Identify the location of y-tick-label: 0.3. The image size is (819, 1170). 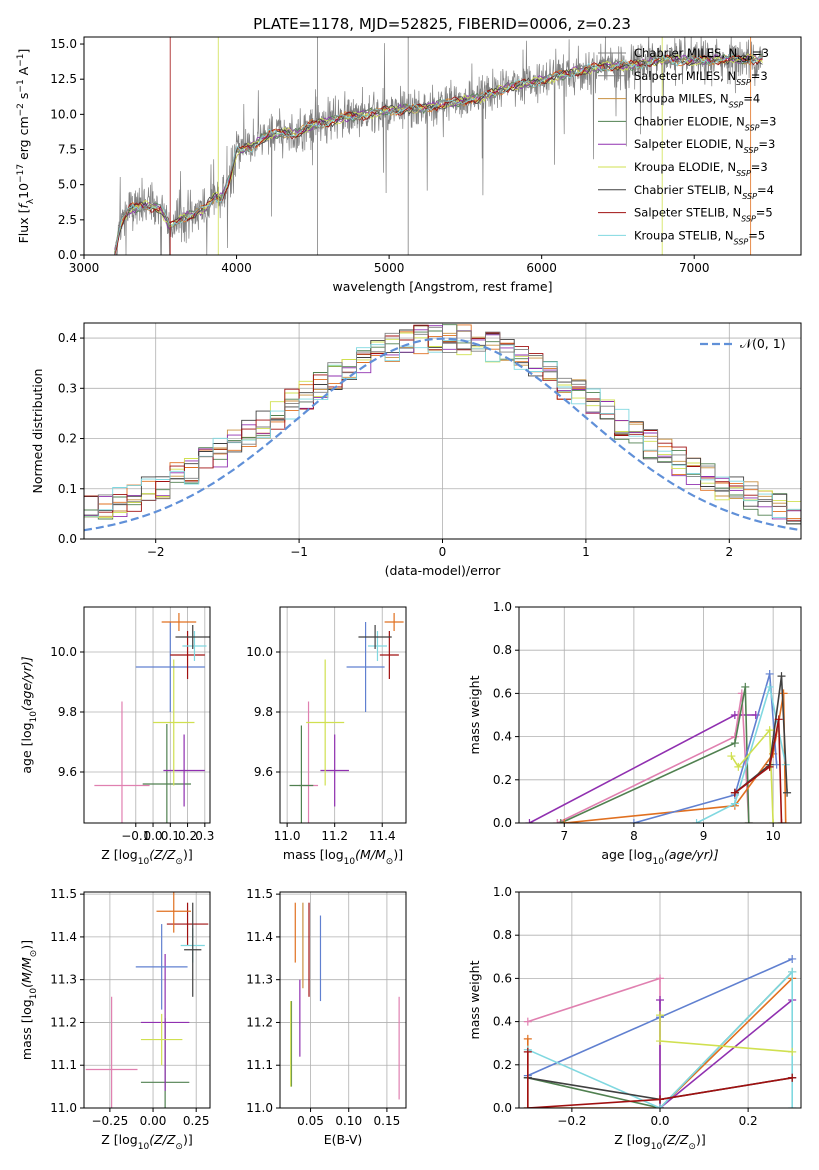
(67, 388).